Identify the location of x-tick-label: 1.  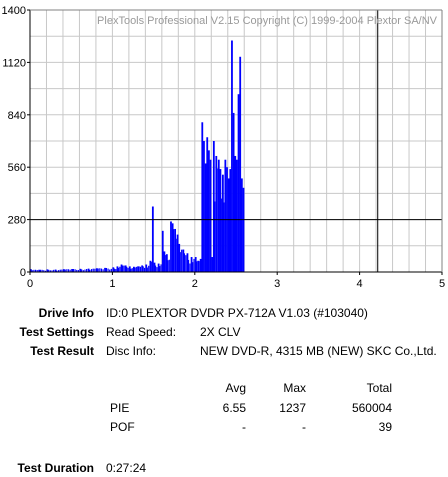
(112, 284).